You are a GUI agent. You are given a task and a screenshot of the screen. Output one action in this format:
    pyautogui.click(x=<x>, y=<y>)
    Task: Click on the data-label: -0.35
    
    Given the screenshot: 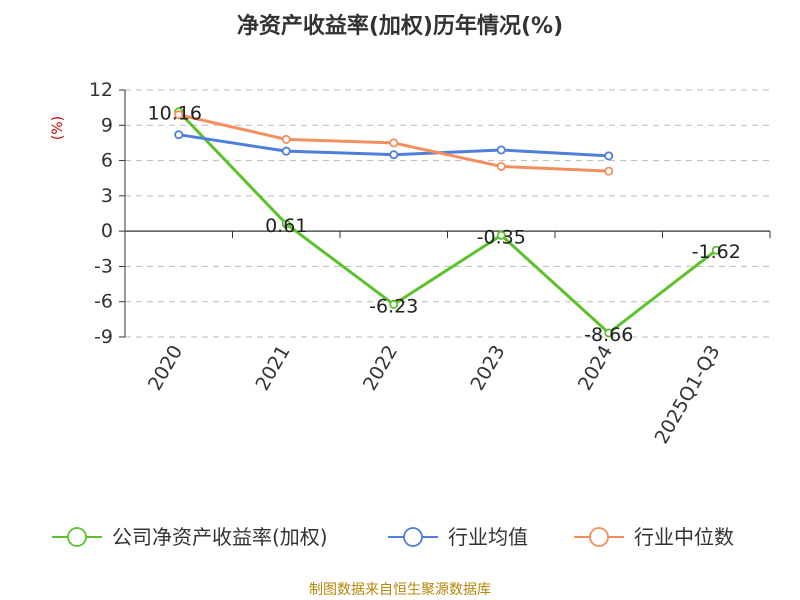 What is the action you would take?
    pyautogui.click(x=501, y=237)
    